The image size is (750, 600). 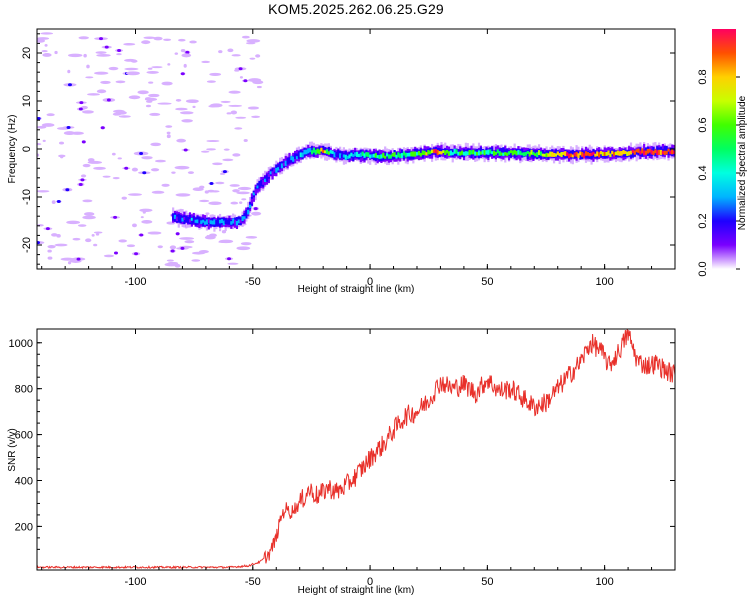 I want to click on colorbar-tick-label: 0.6, so click(x=703, y=124).